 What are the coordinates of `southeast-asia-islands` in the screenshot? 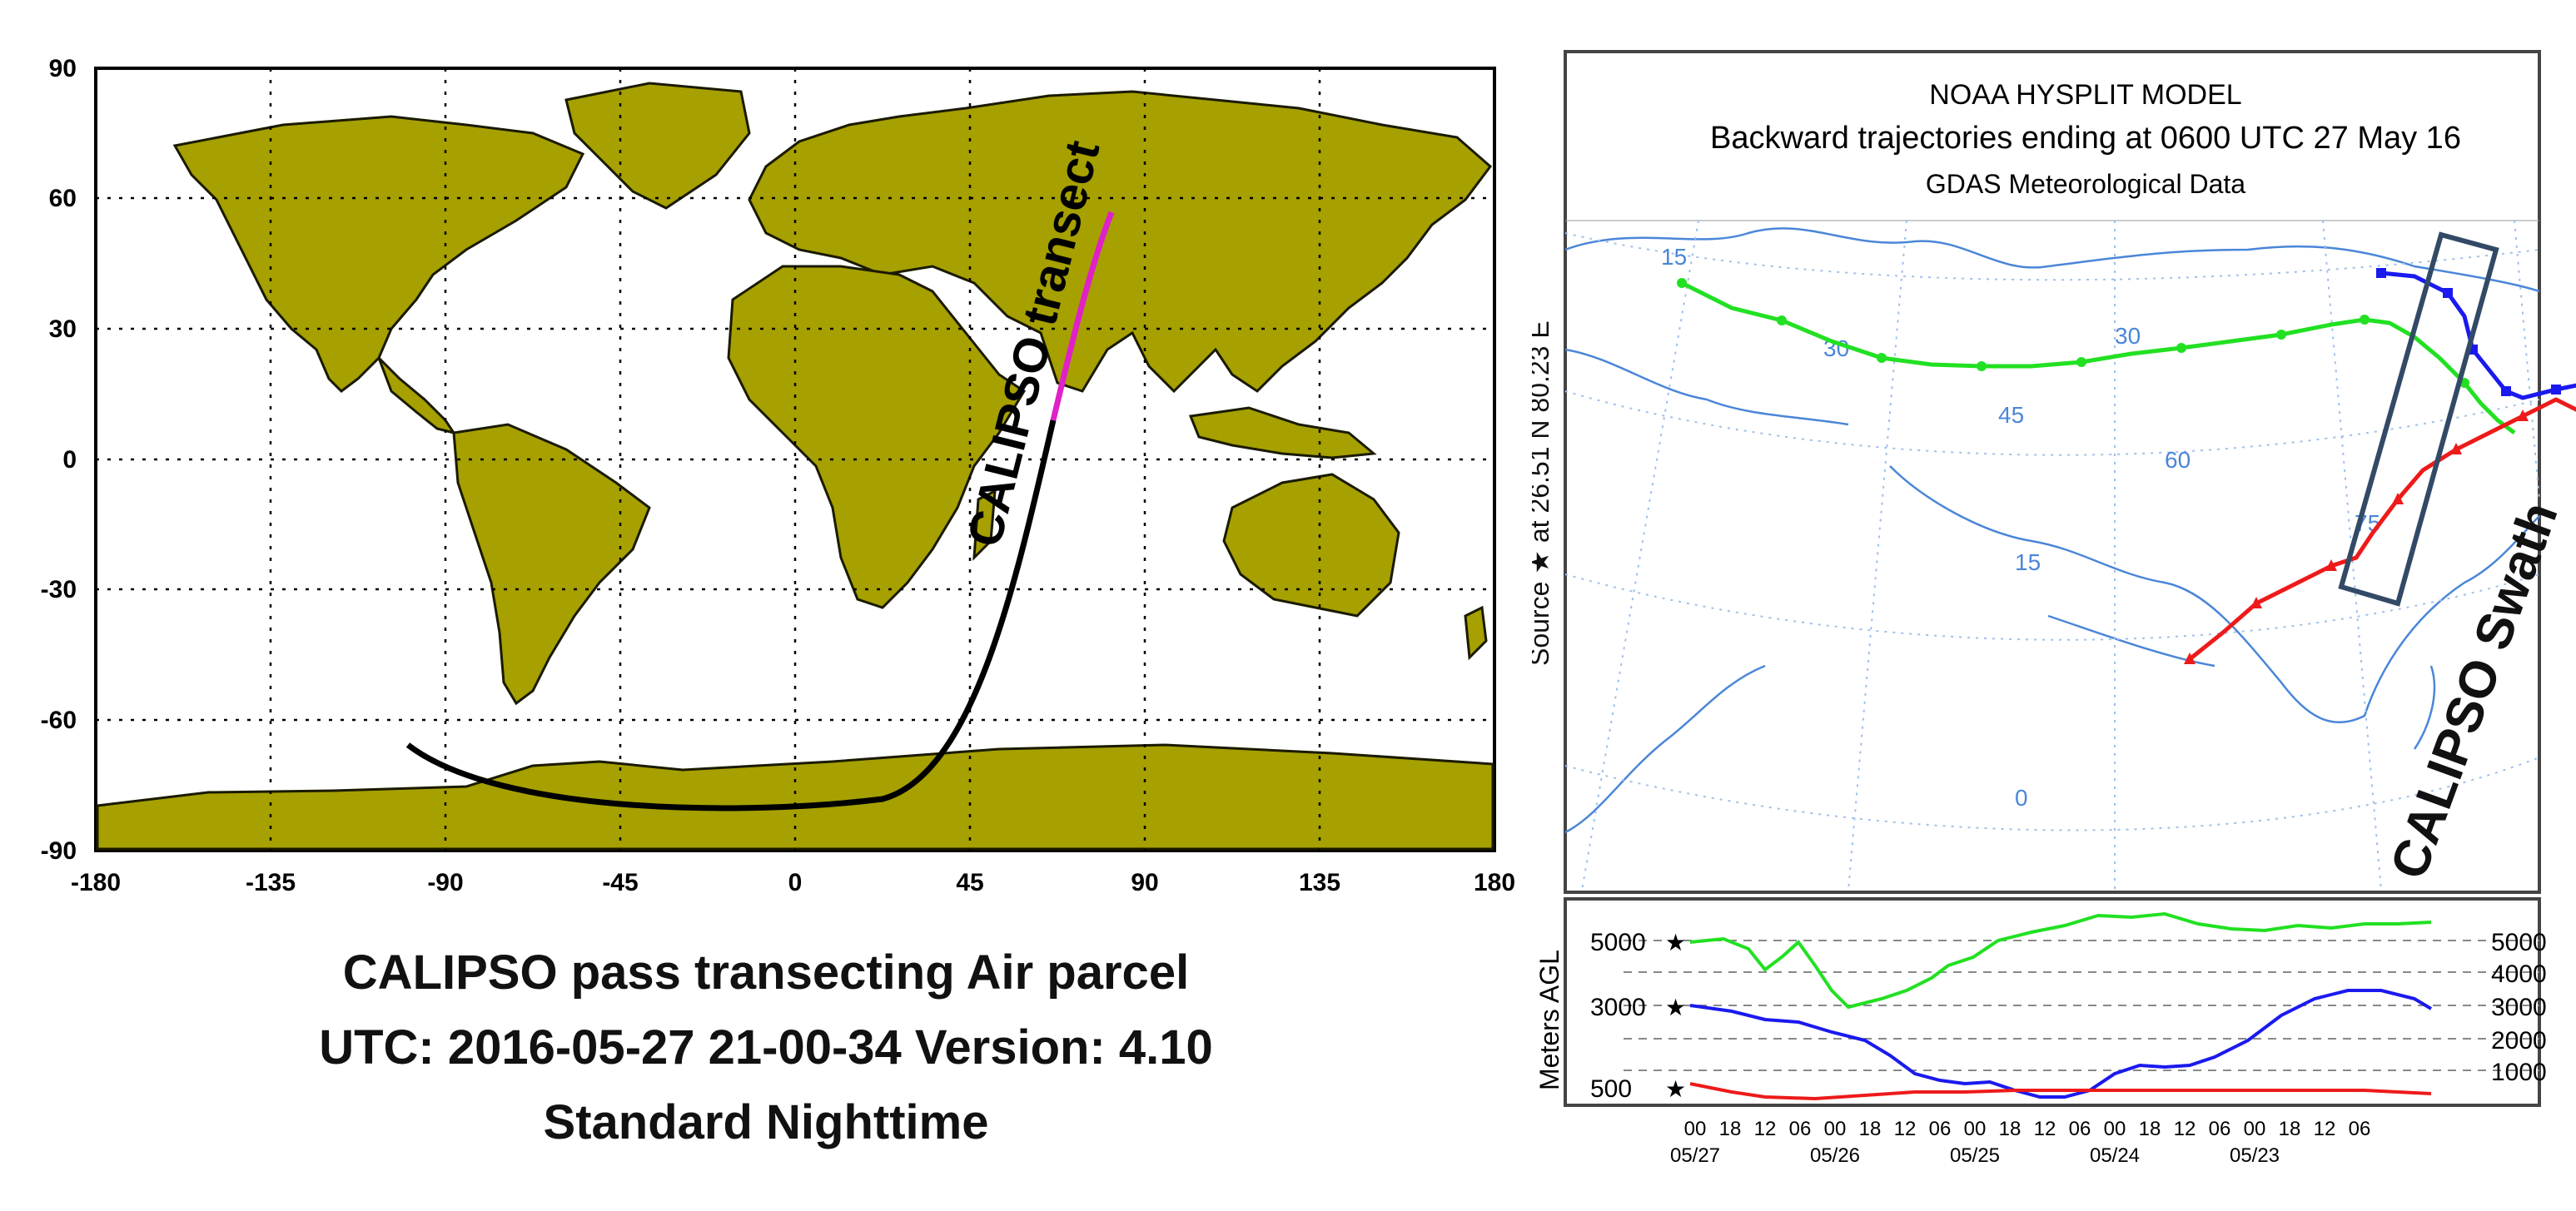 It's located at (1282, 432).